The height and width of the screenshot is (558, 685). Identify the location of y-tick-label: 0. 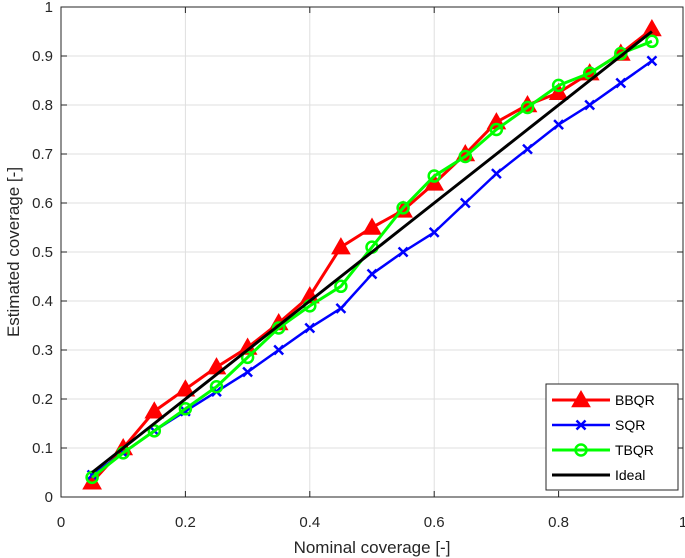
(49, 497).